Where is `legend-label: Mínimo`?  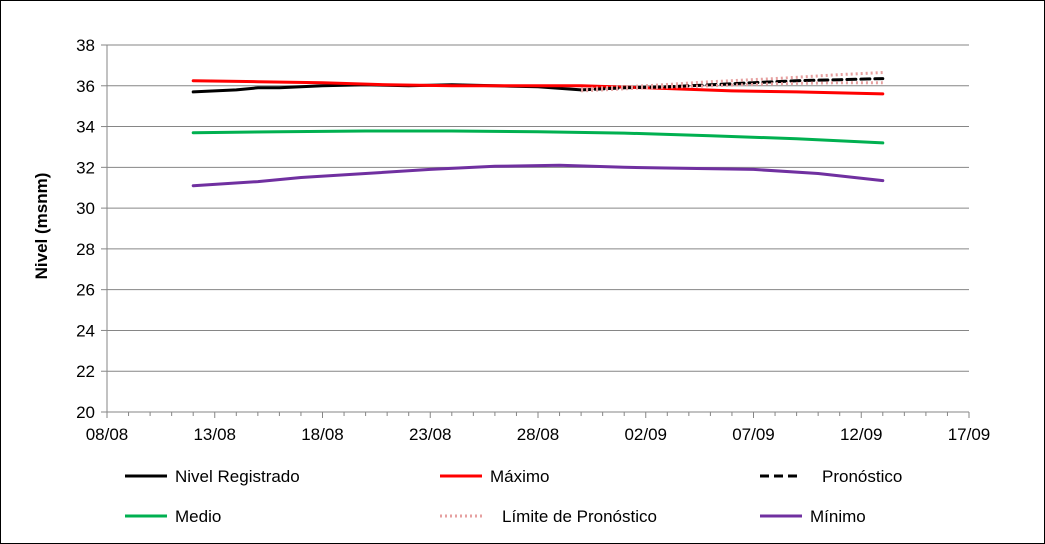 legend-label: Mínimo is located at coordinates (838, 516).